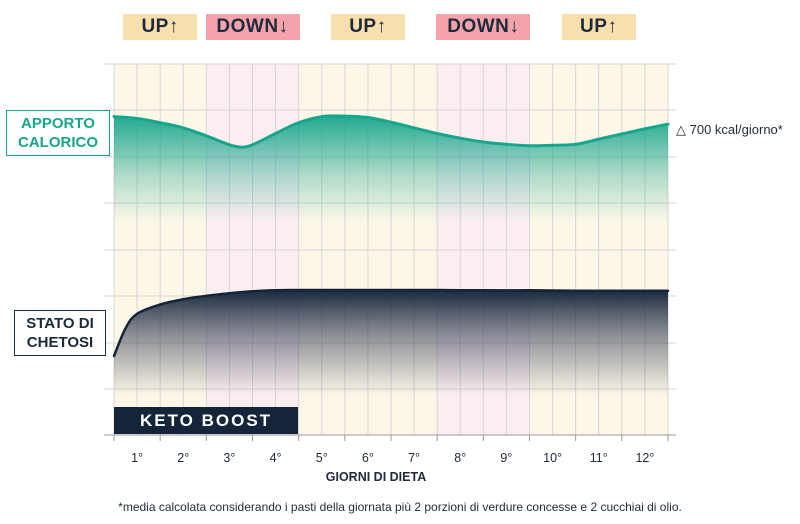  What do you see at coordinates (598, 458) in the screenshot?
I see `x-tick-label: 11°` at bounding box center [598, 458].